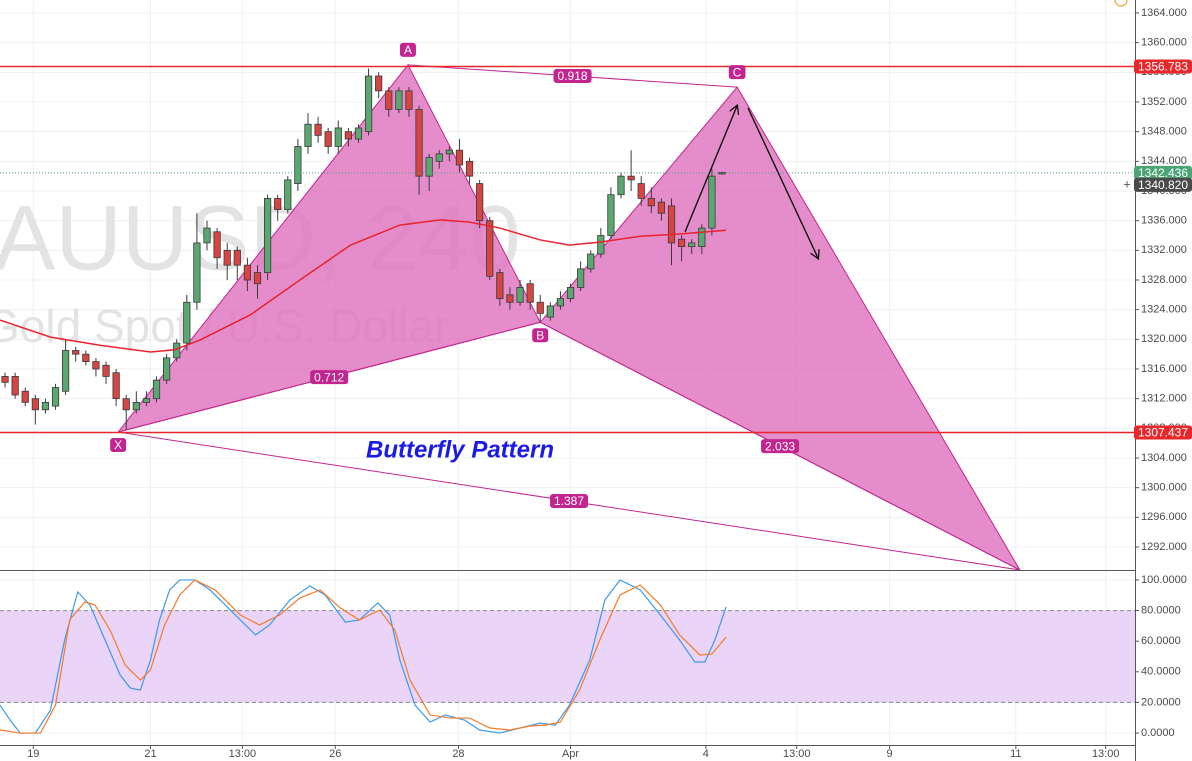 Image resolution: width=1192 pixels, height=761 pixels. Describe the element at coordinates (408, 50) in the screenshot. I see `pattern-point-label: A` at that location.